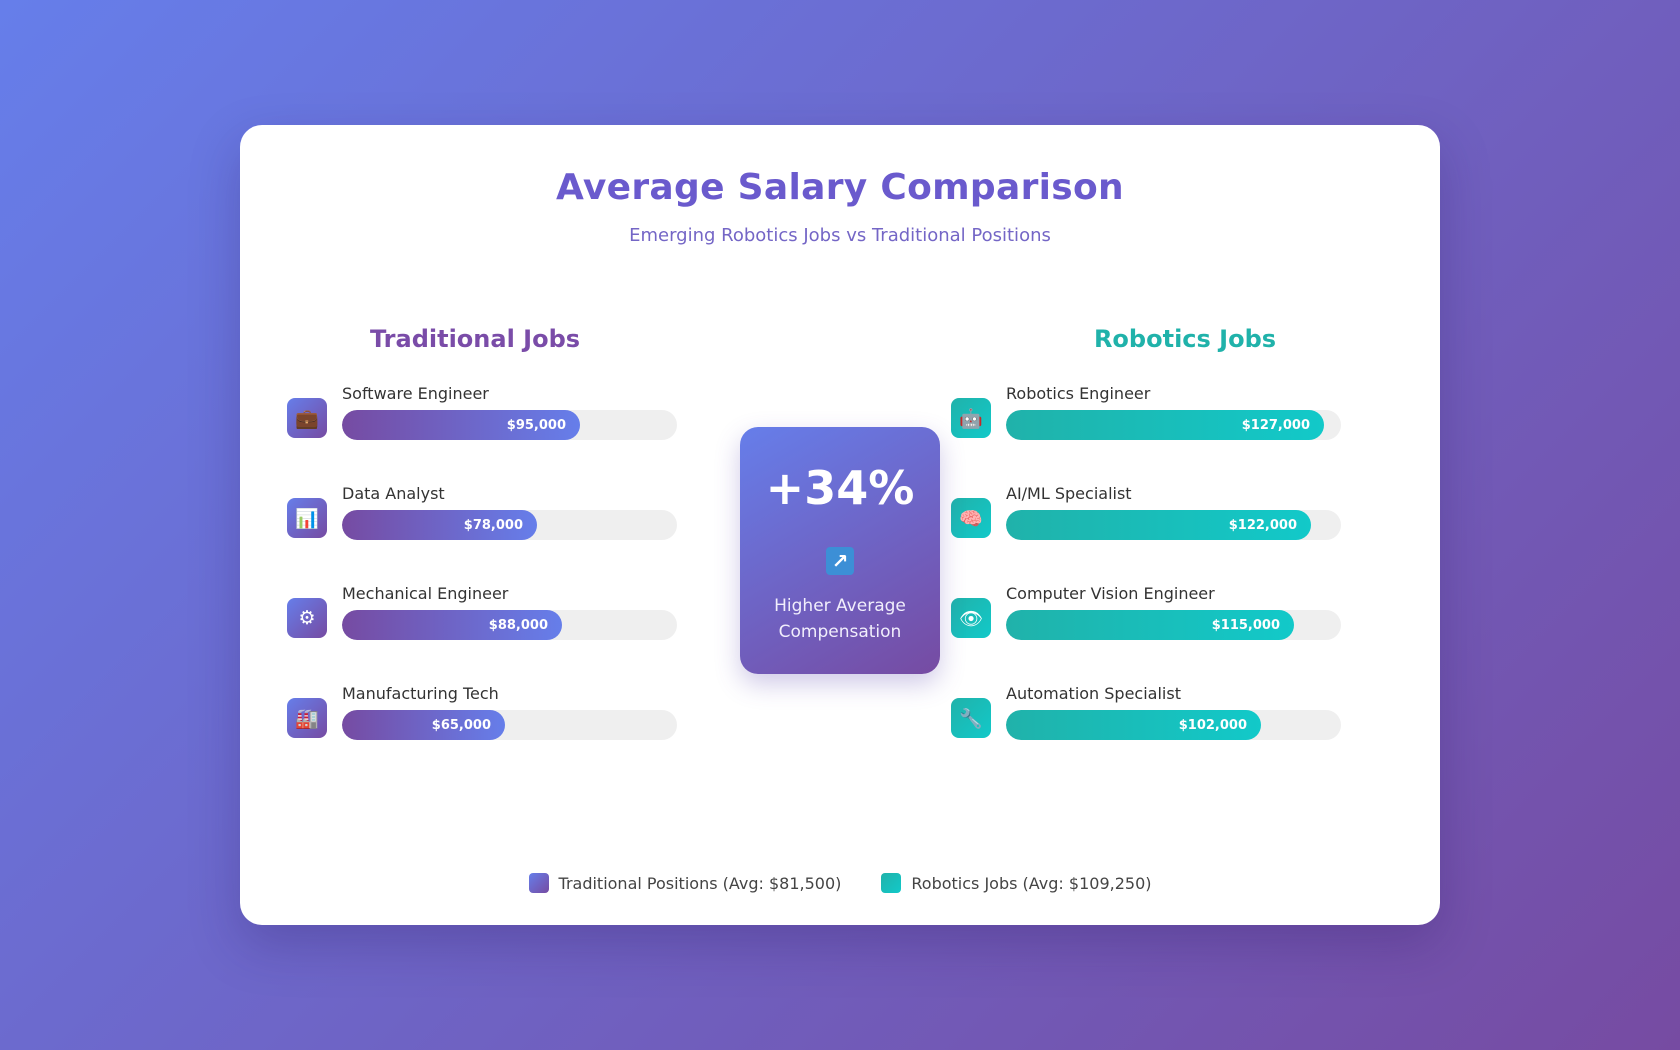  I want to click on bar-label: Computer Vision Engineer, so click(1110, 593).